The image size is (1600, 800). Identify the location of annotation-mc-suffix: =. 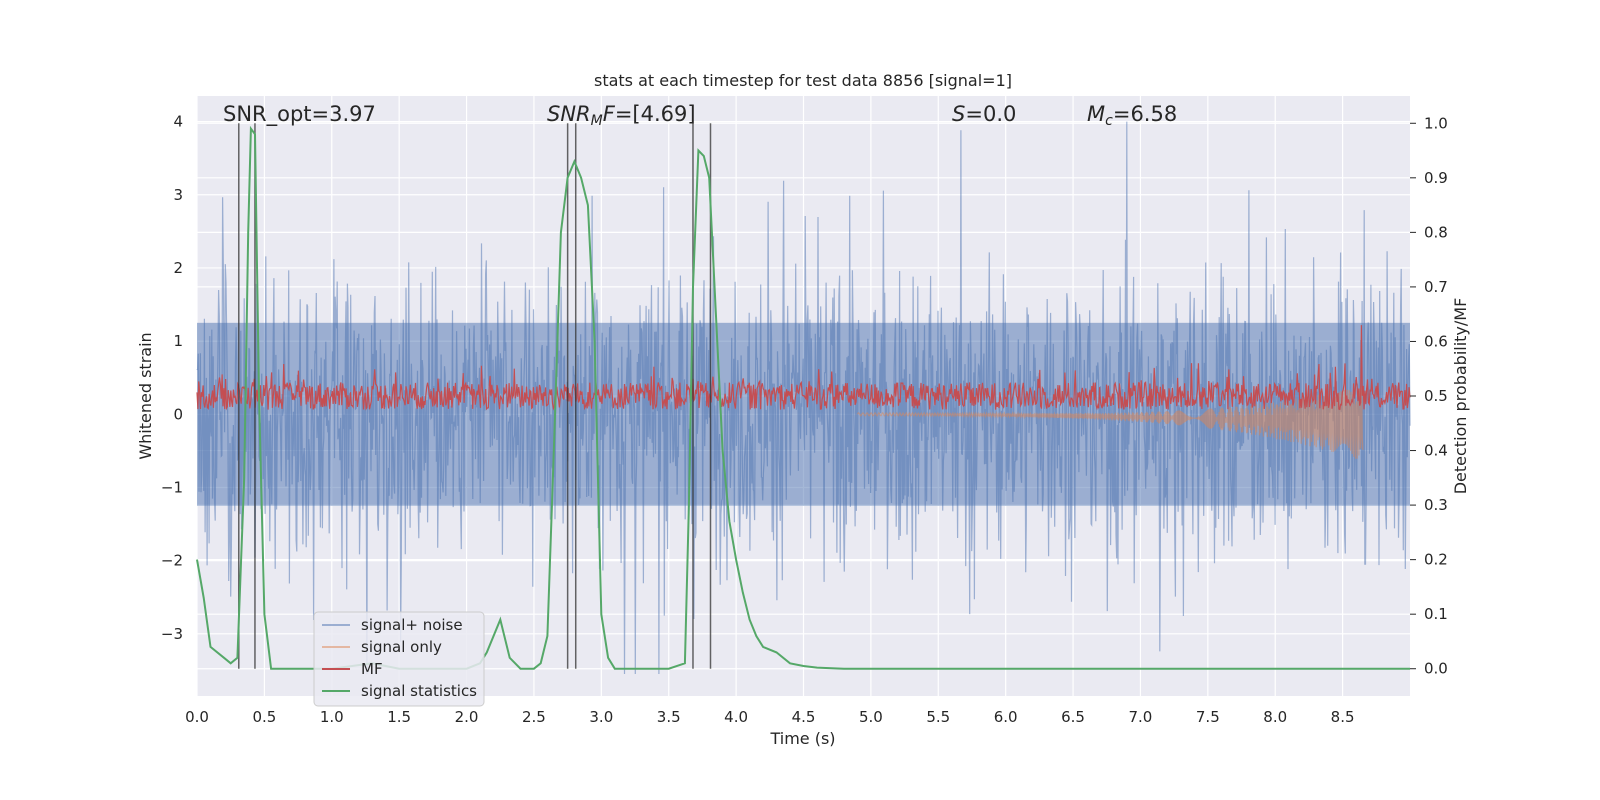
(1122, 114).